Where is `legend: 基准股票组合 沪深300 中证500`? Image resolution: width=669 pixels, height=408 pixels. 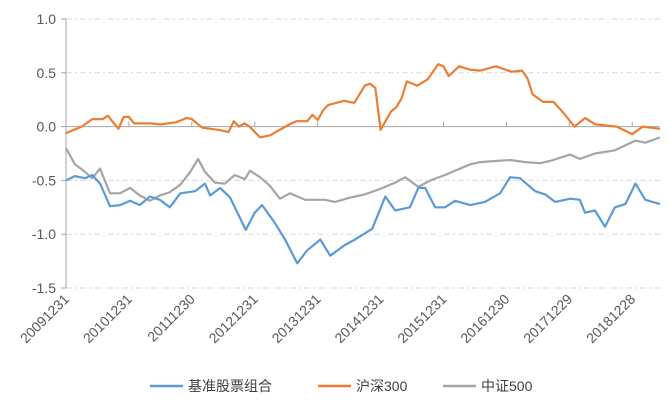
legend: 基准股票组合 沪深300 中证500 is located at coordinates (341, 386).